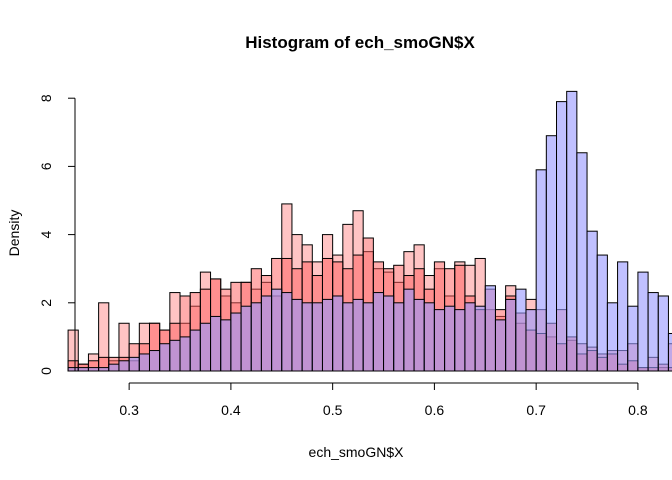 This screenshot has width=672, height=480. I want to click on y-tick-label: 6, so click(46, 166).